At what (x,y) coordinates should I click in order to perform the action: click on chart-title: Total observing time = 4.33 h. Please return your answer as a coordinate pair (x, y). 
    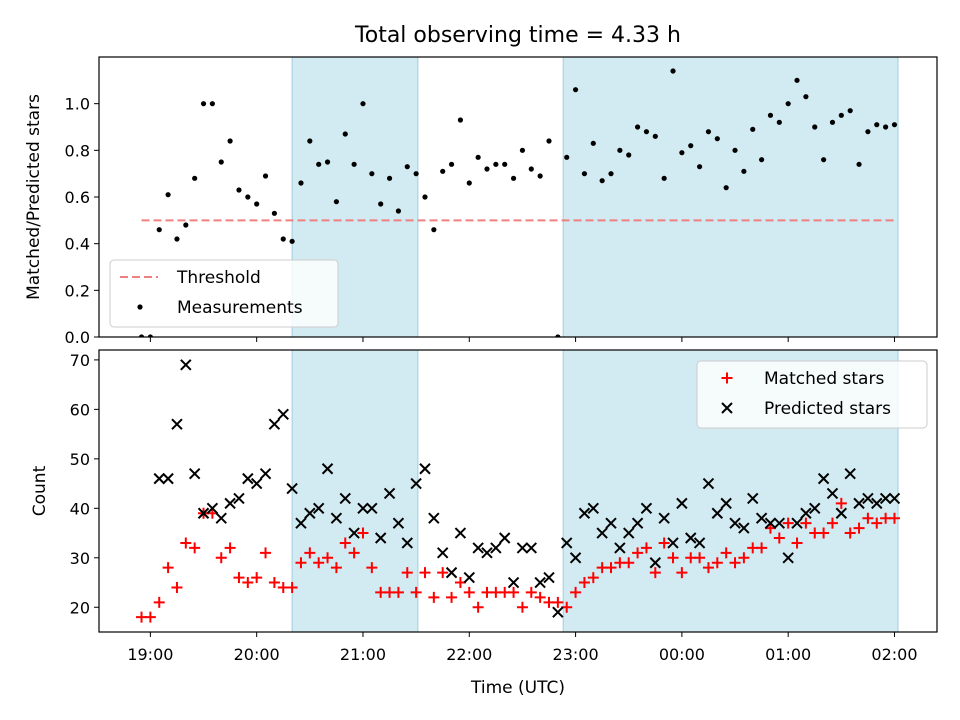
    Looking at the image, I should click on (517, 35).